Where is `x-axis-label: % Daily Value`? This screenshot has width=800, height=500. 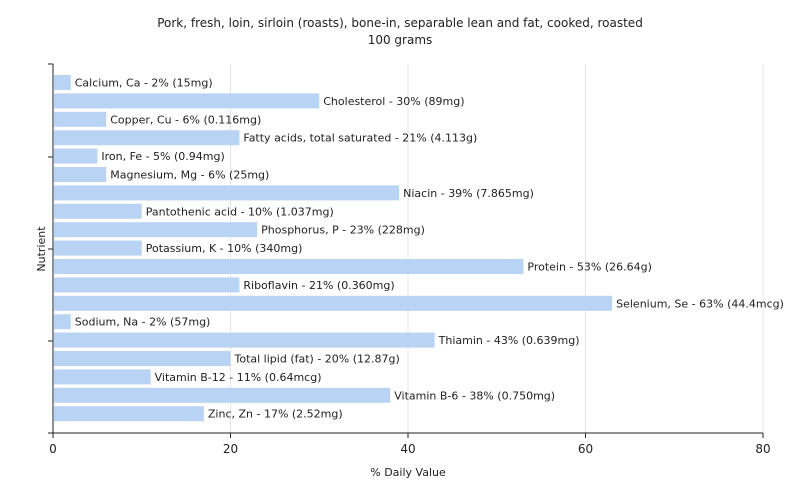
x-axis-label: % Daily Value is located at coordinates (408, 472).